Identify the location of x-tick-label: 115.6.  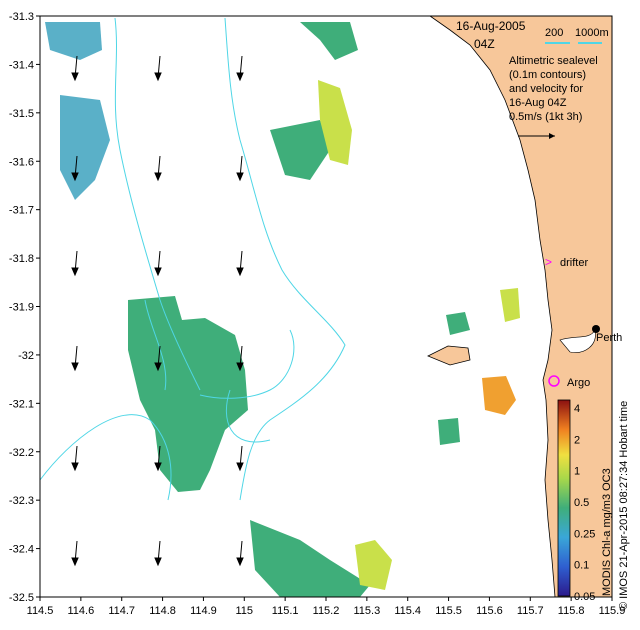
(489, 611).